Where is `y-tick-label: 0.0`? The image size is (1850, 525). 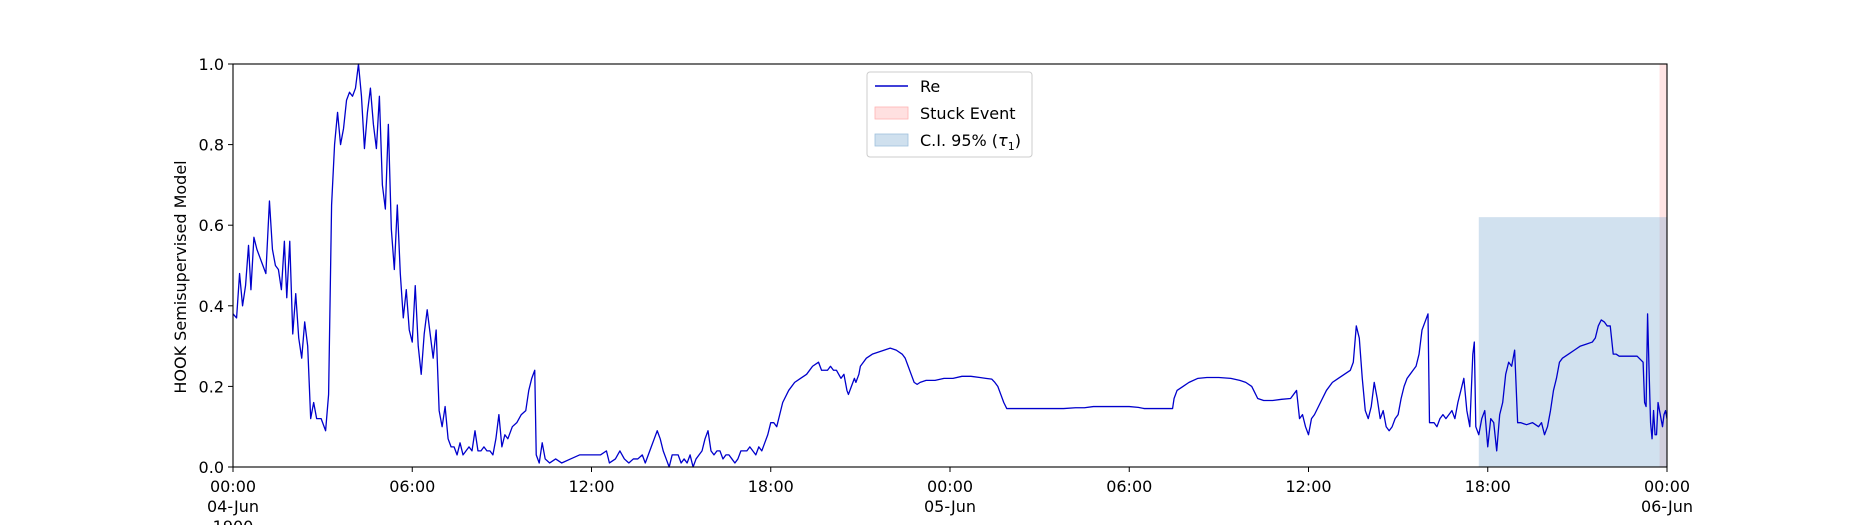 y-tick-label: 0.0 is located at coordinates (211, 467).